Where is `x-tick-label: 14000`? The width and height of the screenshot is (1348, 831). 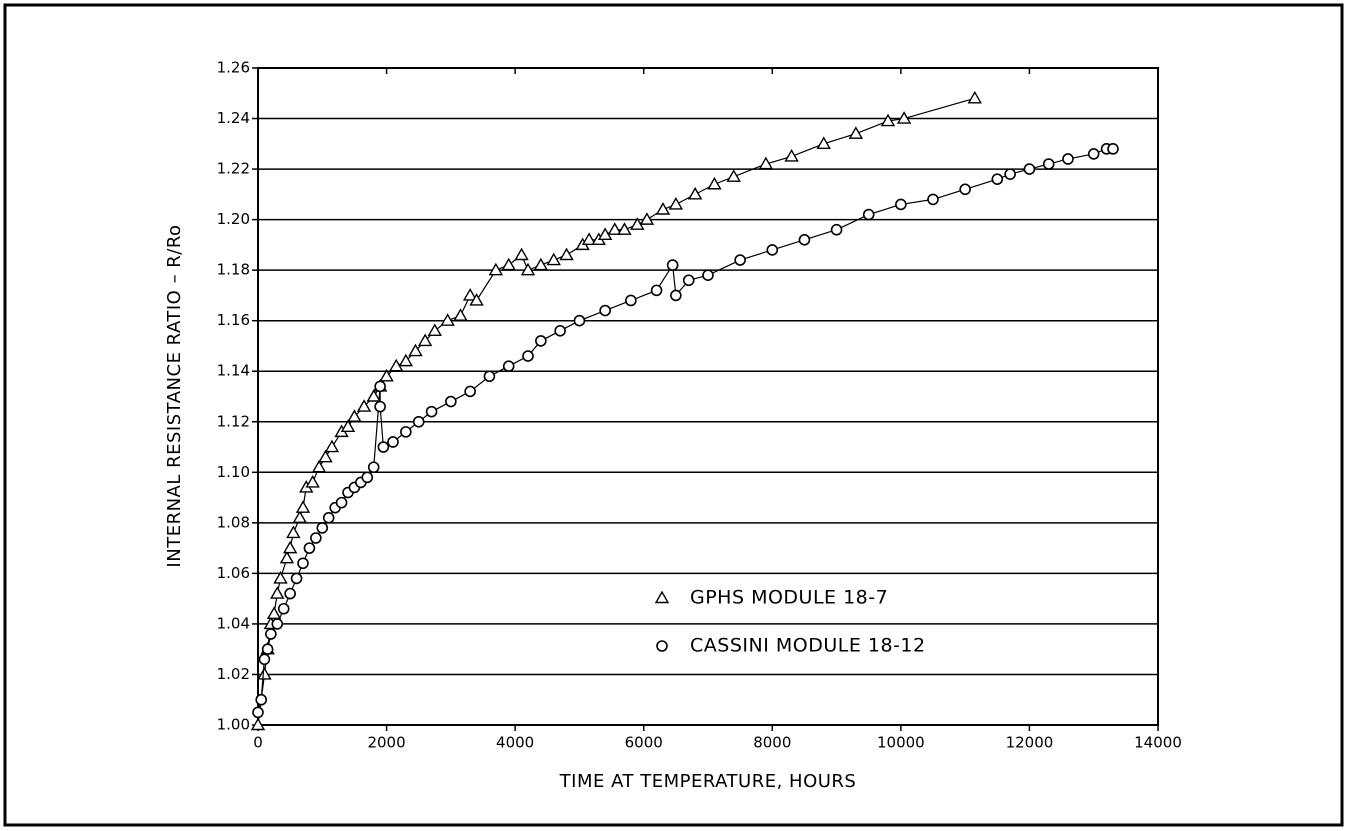 x-tick-label: 14000 is located at coordinates (1158, 743).